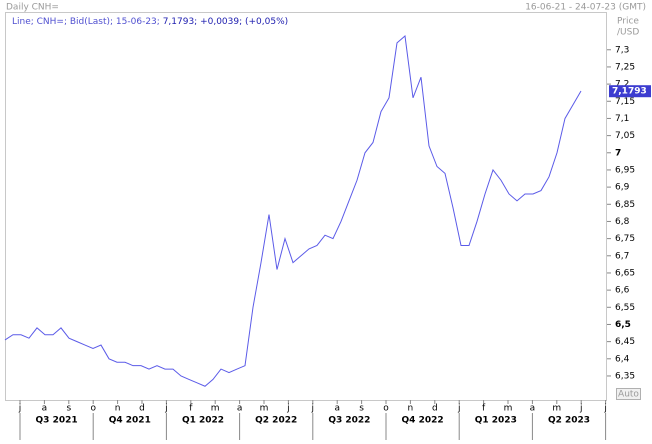  I want to click on legend-values: 7,1793; +0,0039; (+0,05%), so click(225, 22).